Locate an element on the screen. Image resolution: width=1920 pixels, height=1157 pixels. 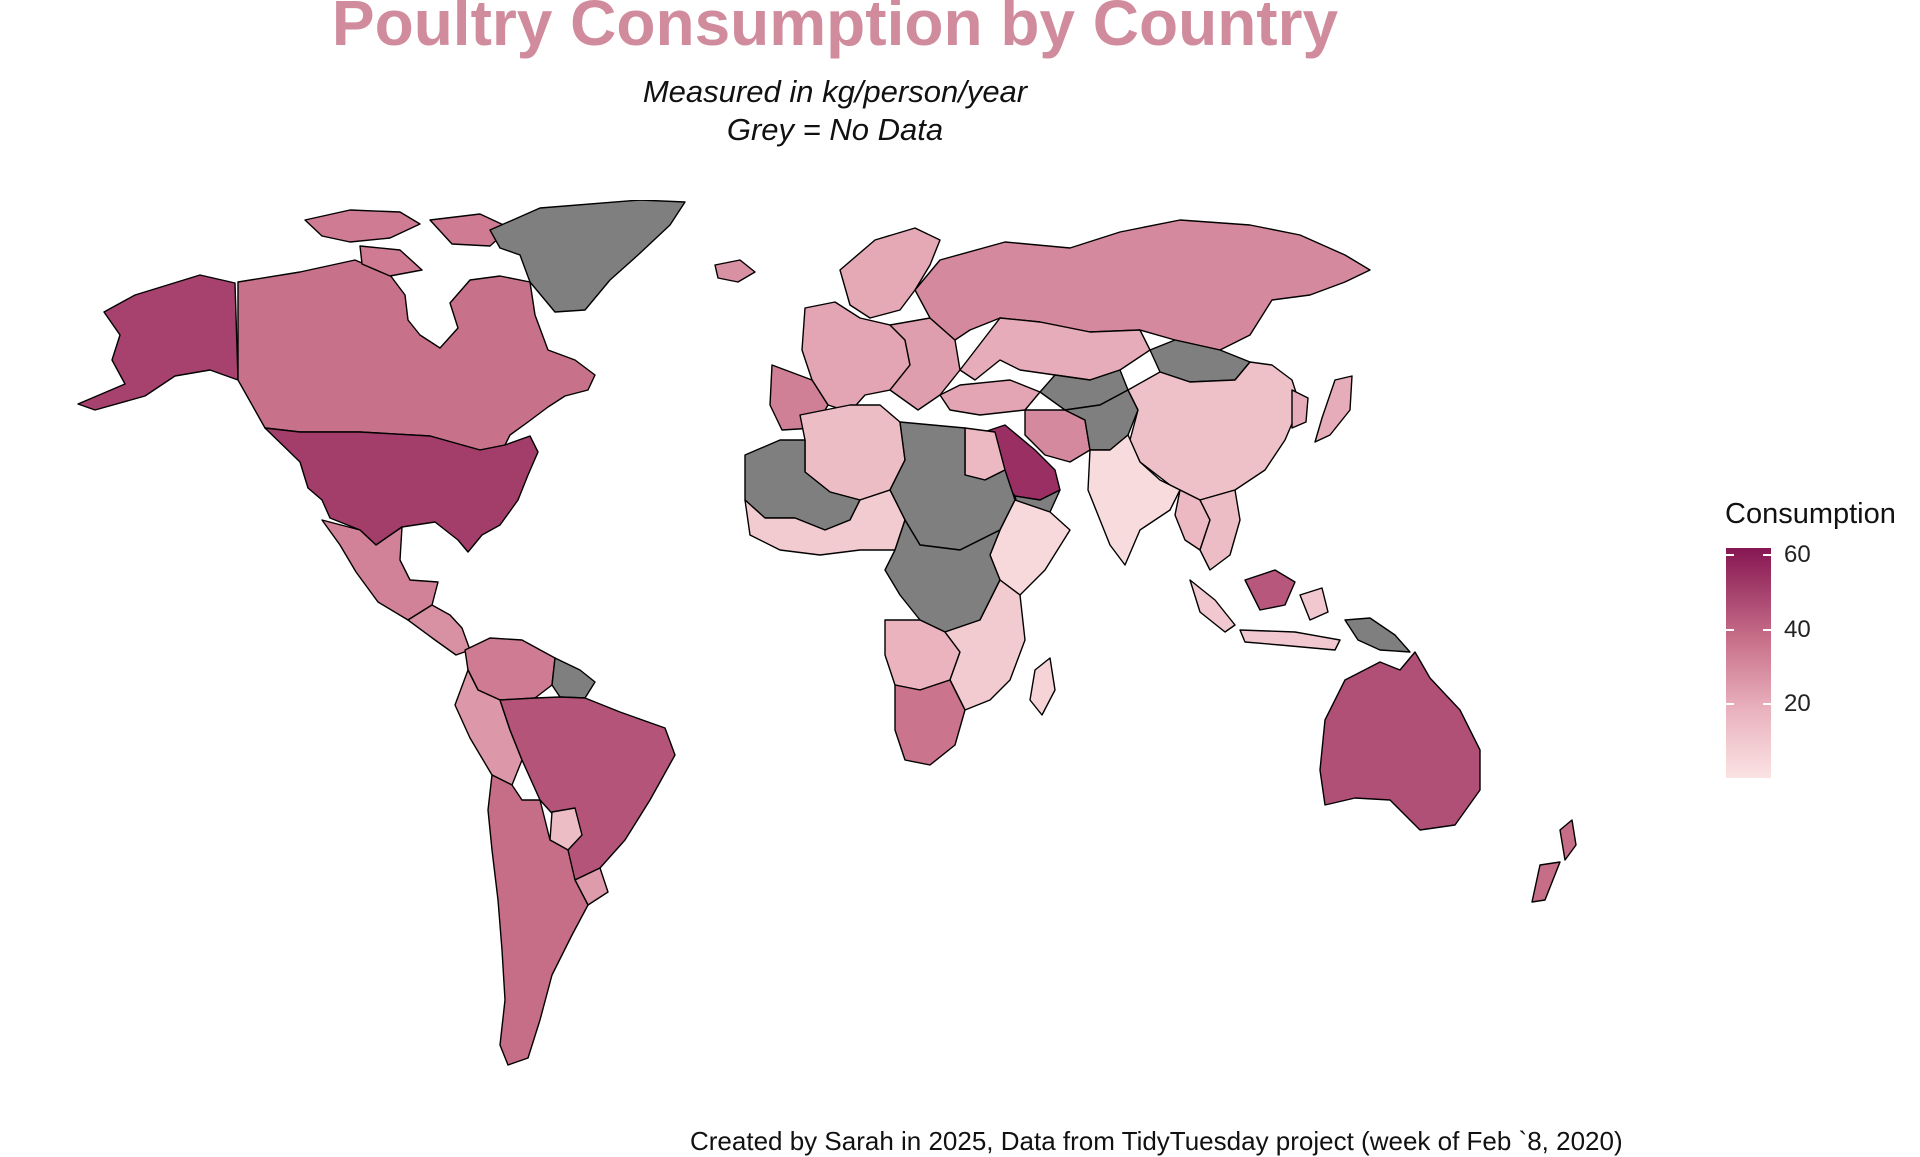
region-east-south-africa is located at coordinates (985, 645).